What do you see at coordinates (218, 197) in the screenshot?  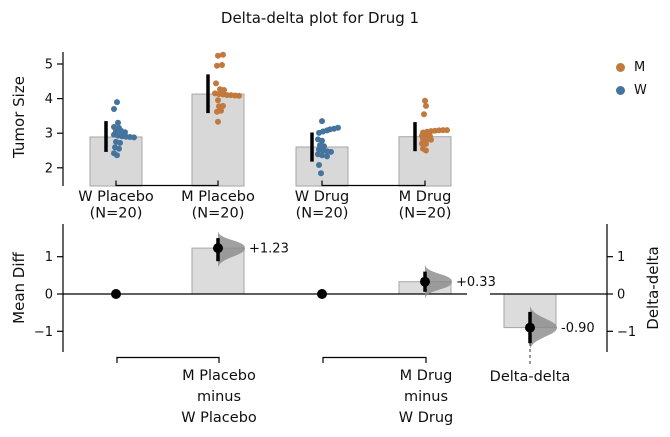 I see `group-label-m-placebo: M Placebo` at bounding box center [218, 197].